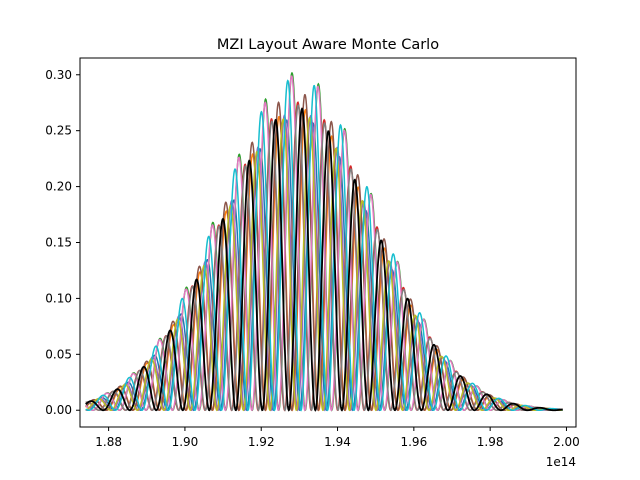 Image resolution: width=640 pixels, height=480 pixels. Describe the element at coordinates (108, 442) in the screenshot. I see `x-tick-label: 1.88` at that location.